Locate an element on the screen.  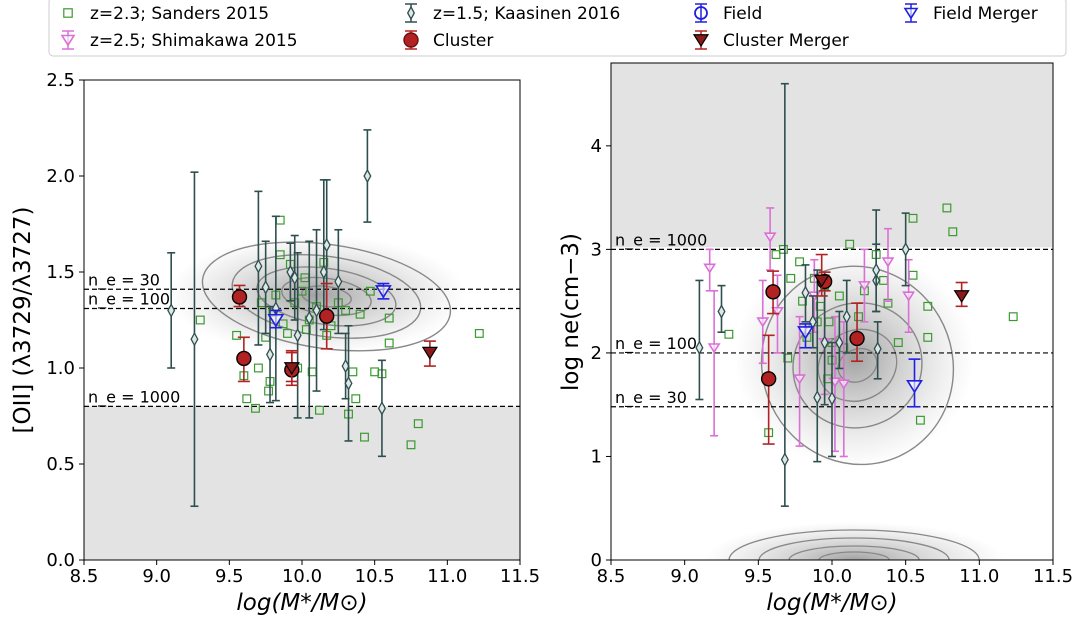
legend-entry: Field Merger is located at coordinates (970, 13).